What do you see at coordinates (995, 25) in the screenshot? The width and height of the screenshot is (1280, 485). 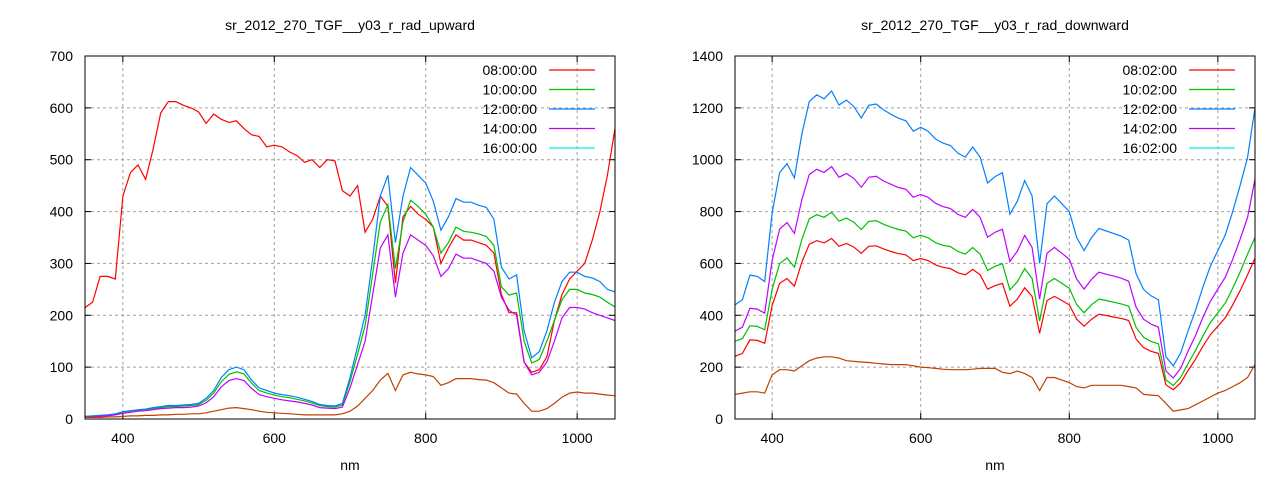 I see `chart-title: sr_2012_270_TGF__y03_r_rad_downward` at bounding box center [995, 25].